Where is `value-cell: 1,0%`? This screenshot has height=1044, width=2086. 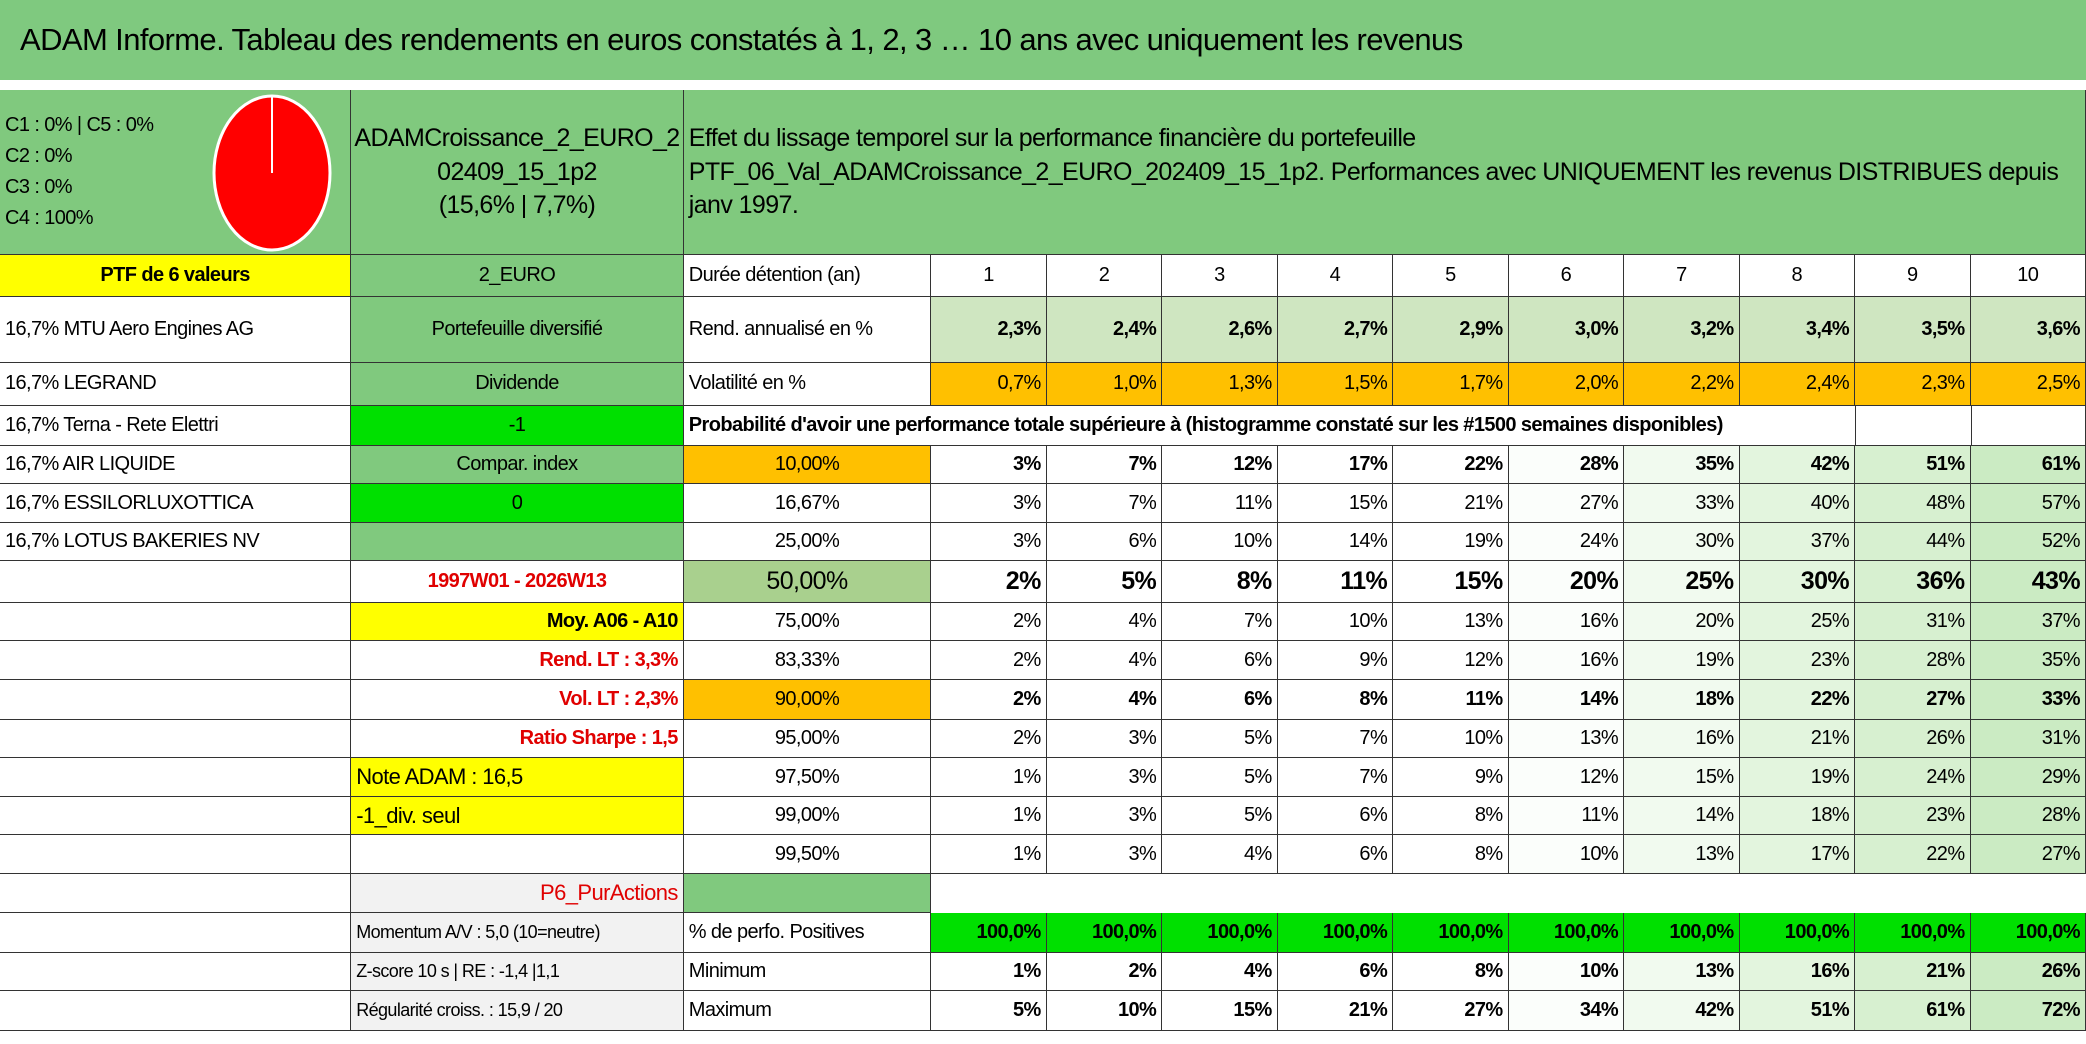
value-cell: 1,0% is located at coordinates (1104, 384).